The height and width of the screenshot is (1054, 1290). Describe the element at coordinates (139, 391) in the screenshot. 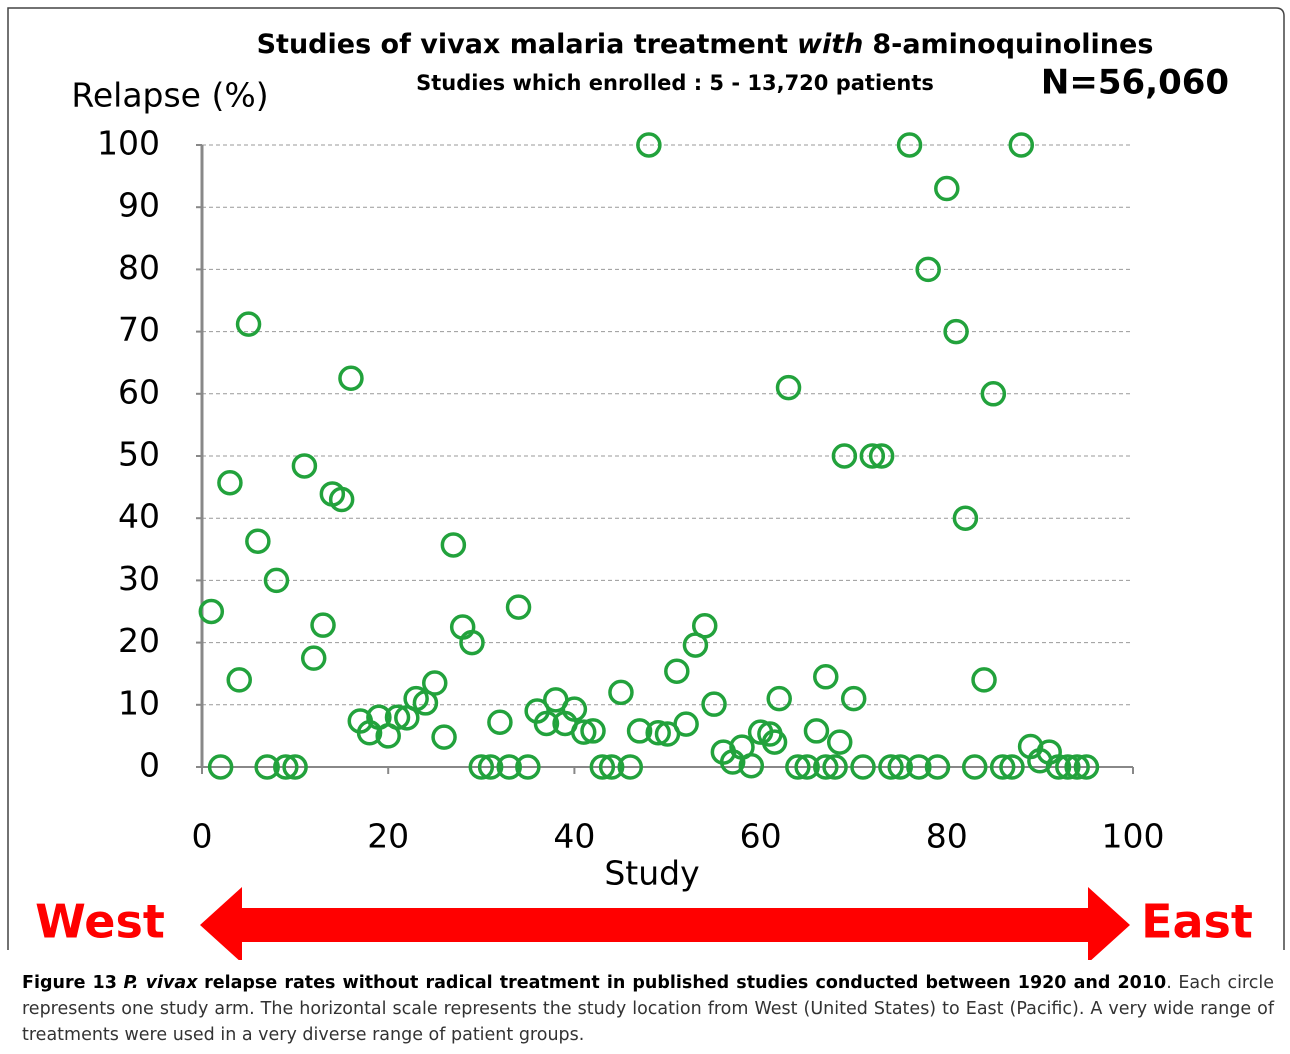

I see `y-tick-label: 60` at that location.